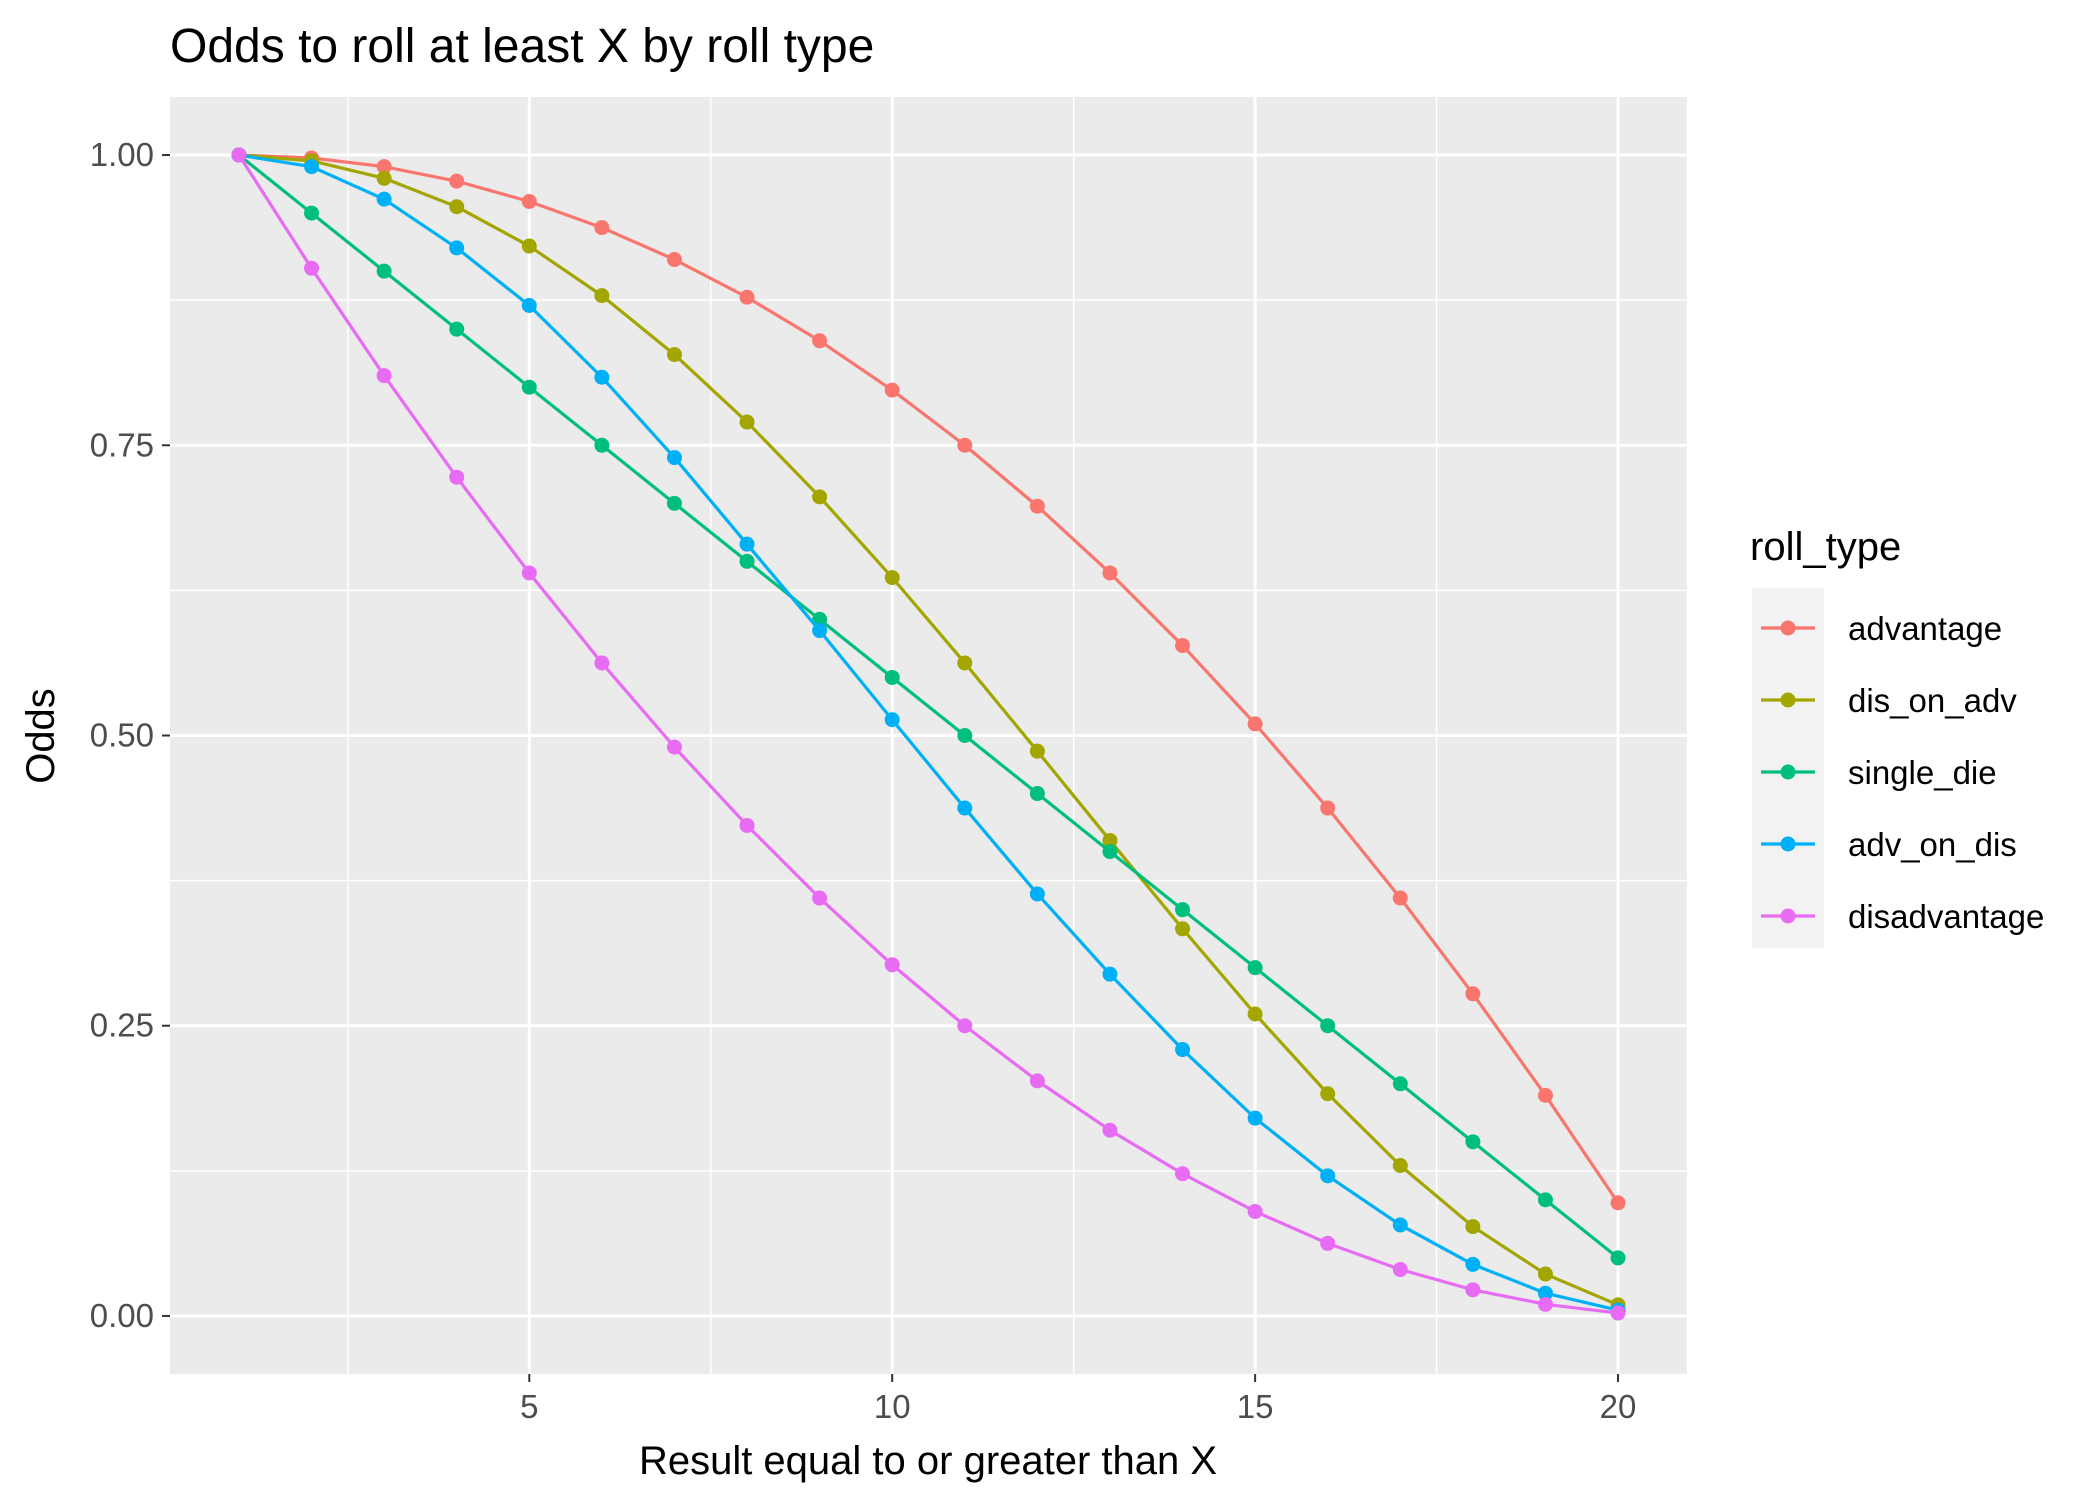 The width and height of the screenshot is (2100, 1499). I want to click on x-tick-label: 5, so click(529, 1406).